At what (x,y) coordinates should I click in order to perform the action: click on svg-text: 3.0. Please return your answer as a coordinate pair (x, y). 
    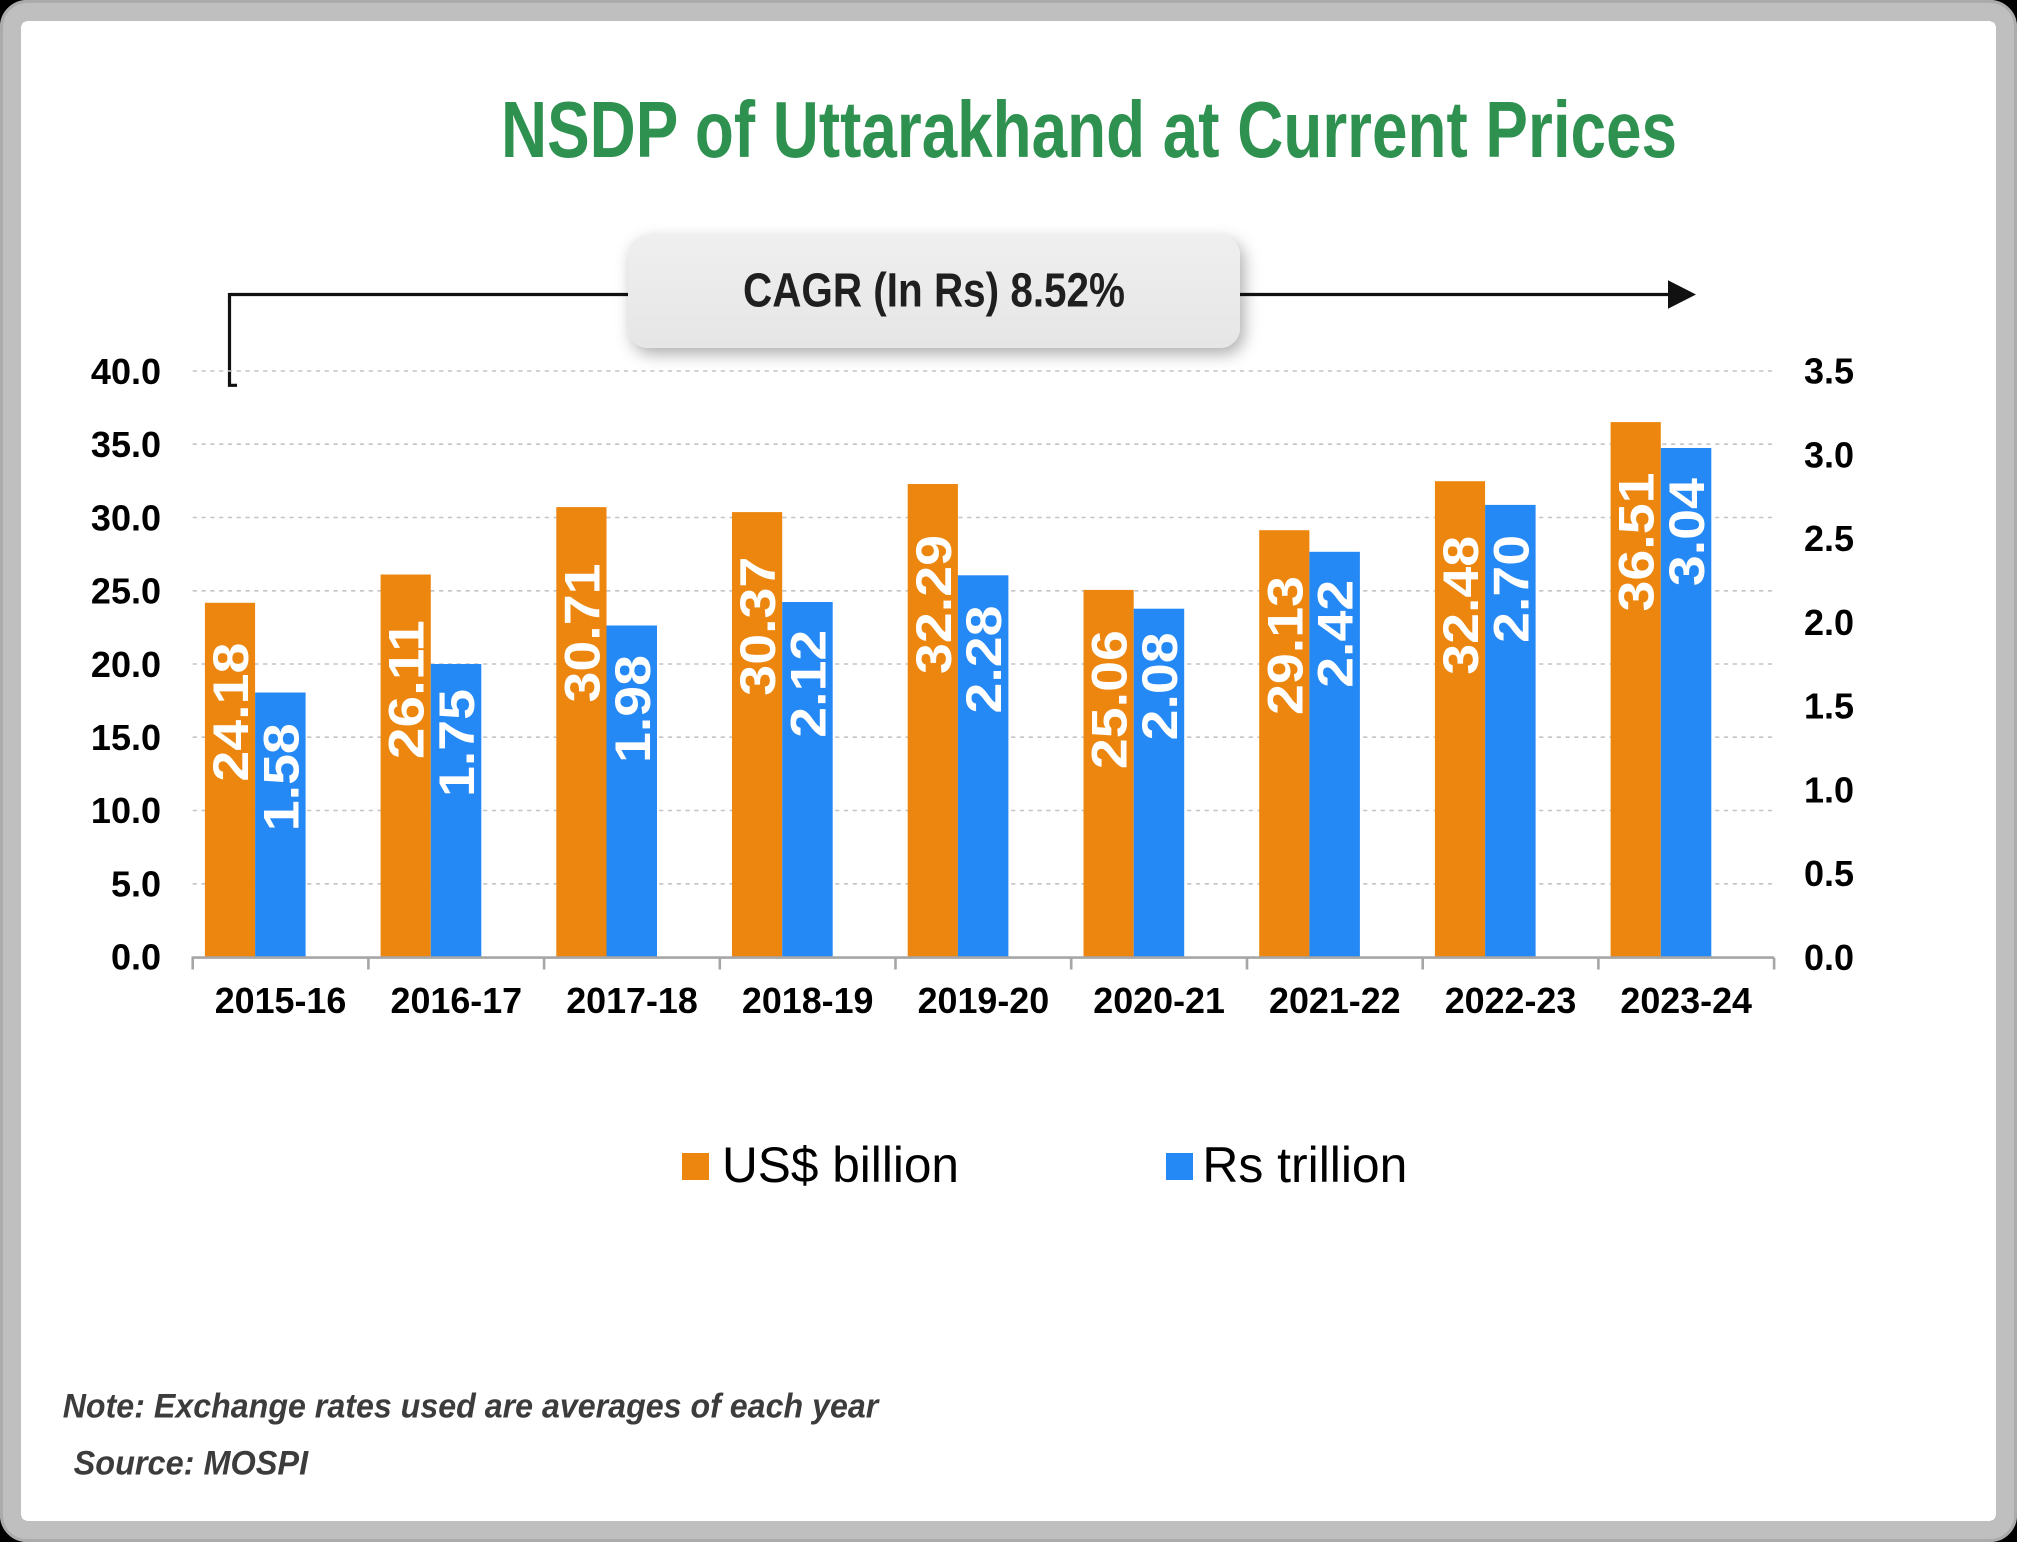
    Looking at the image, I should click on (1829, 454).